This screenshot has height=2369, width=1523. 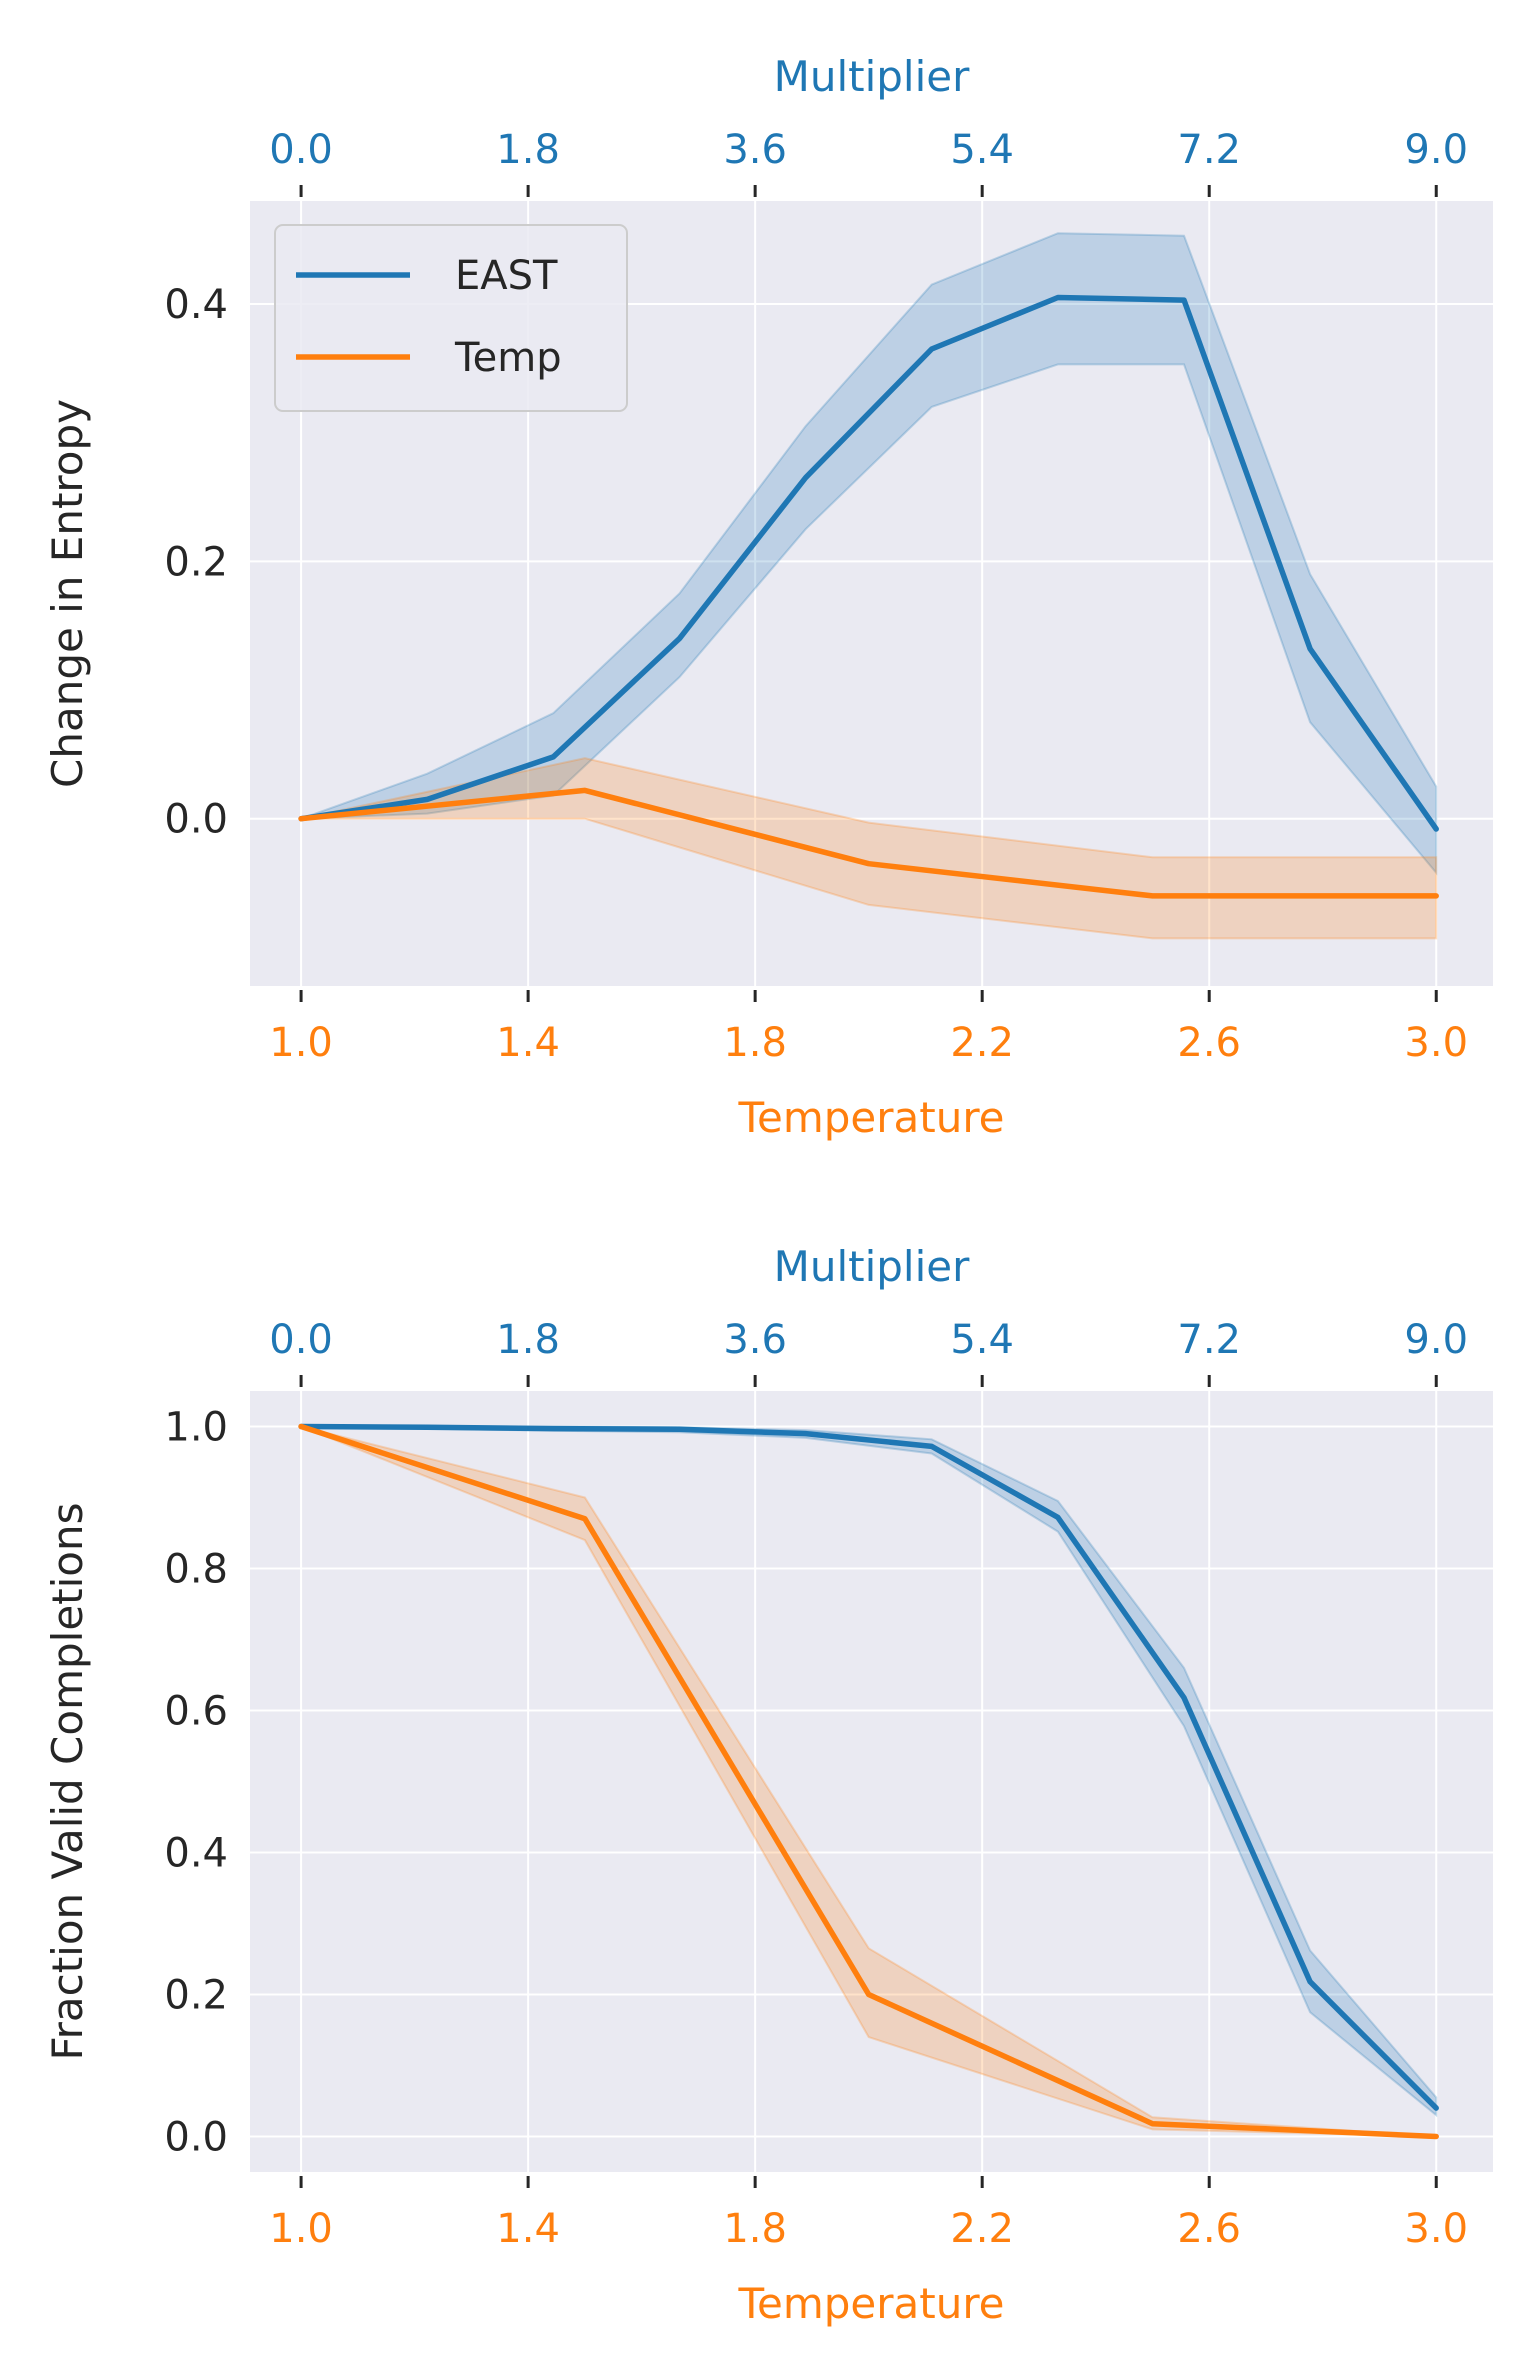 I want to click on legend-box, so click(x=451, y=318).